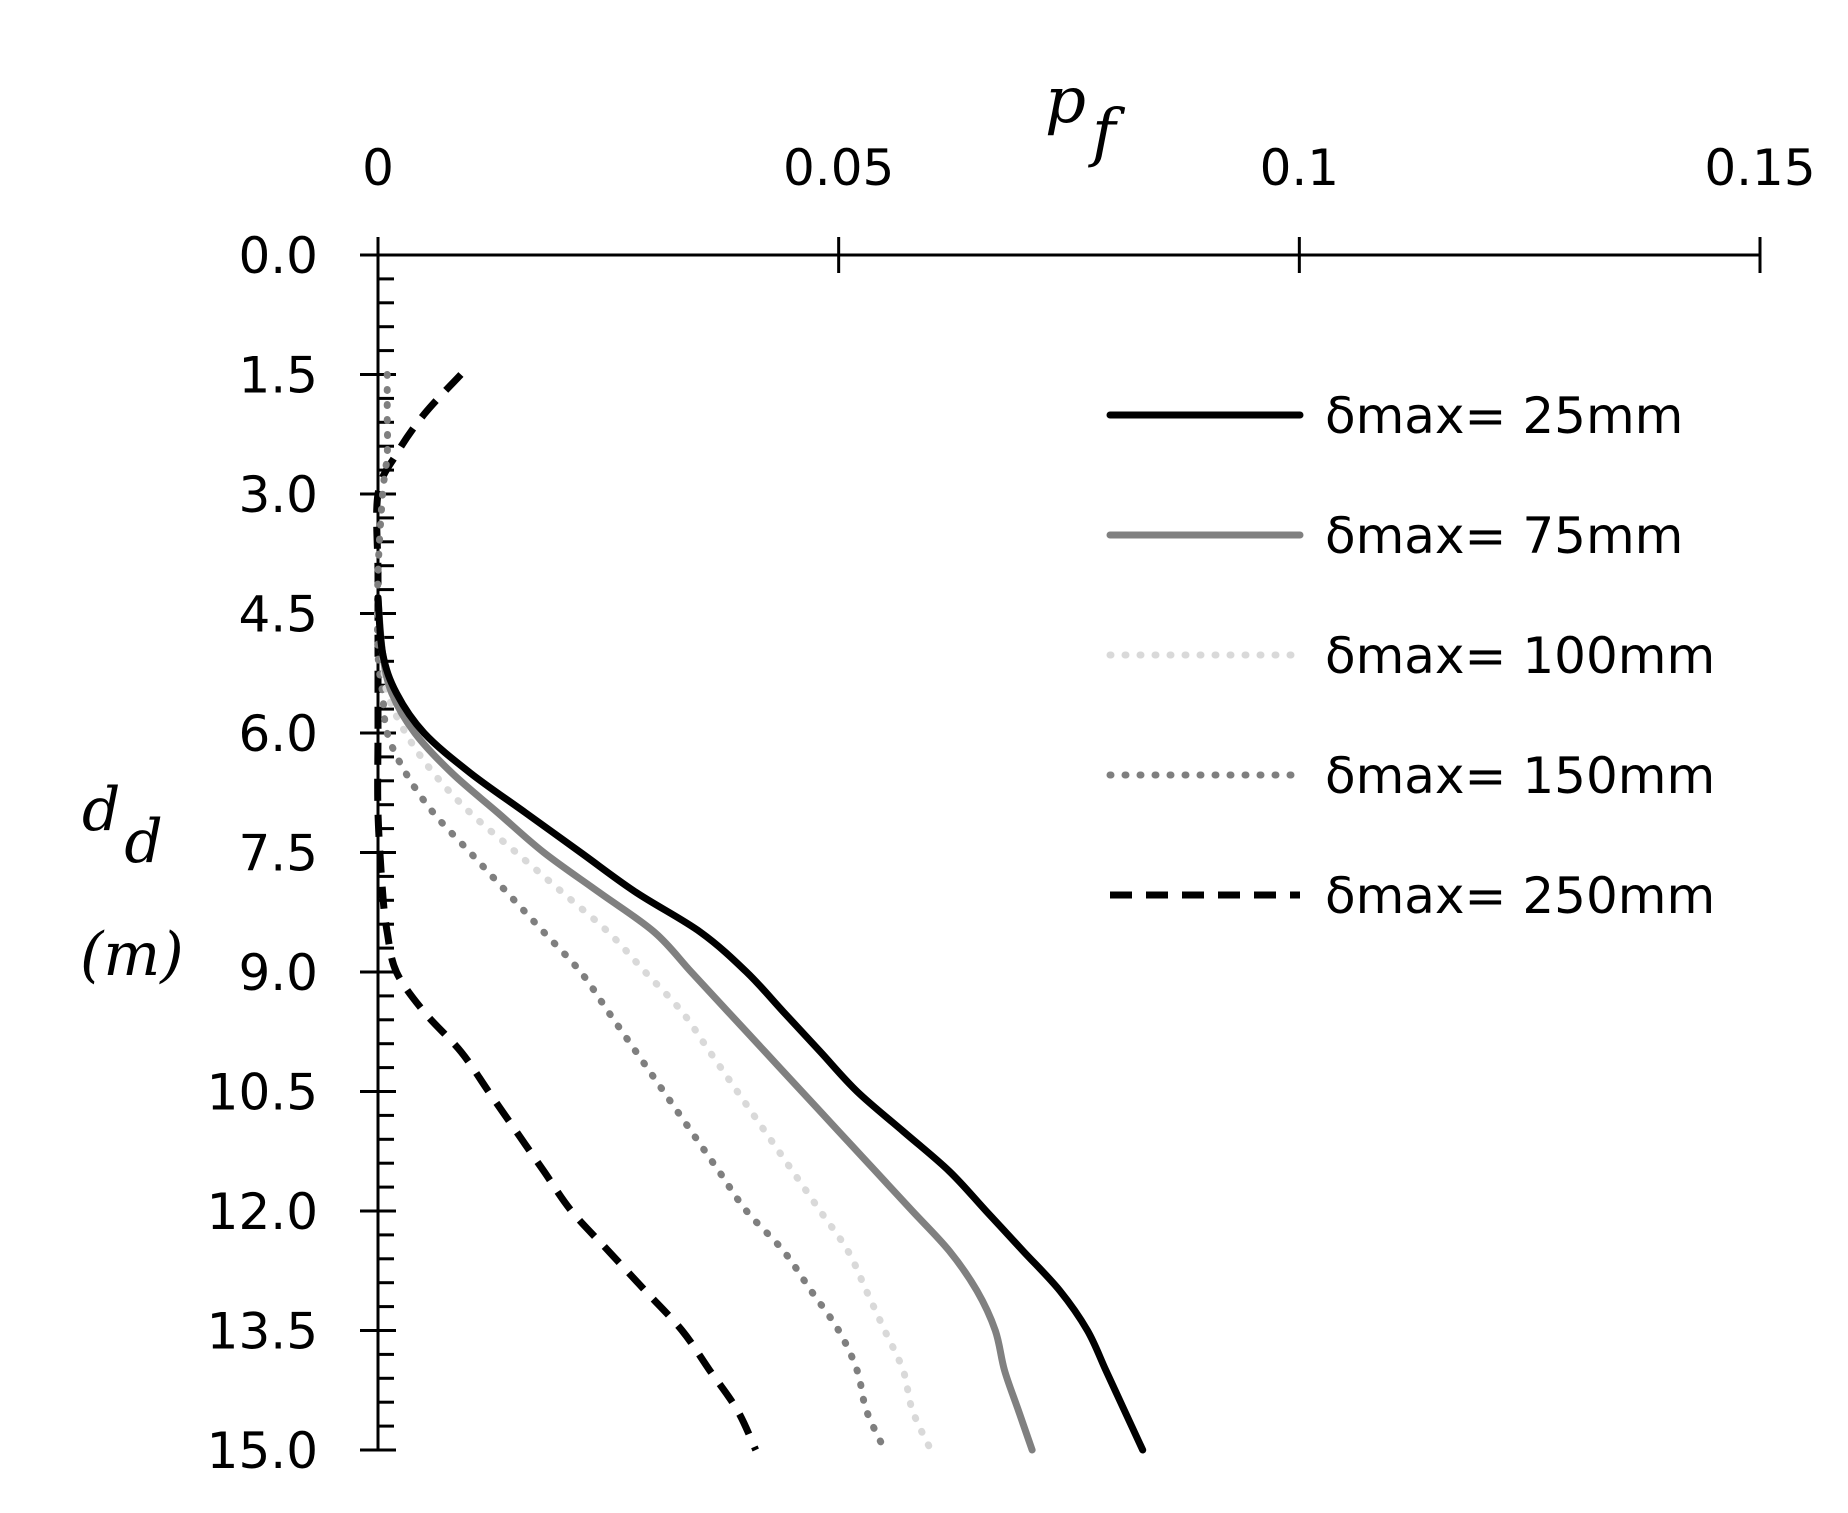  What do you see at coordinates (122, 826) in the screenshot?
I see `y-axis-title: dd` at bounding box center [122, 826].